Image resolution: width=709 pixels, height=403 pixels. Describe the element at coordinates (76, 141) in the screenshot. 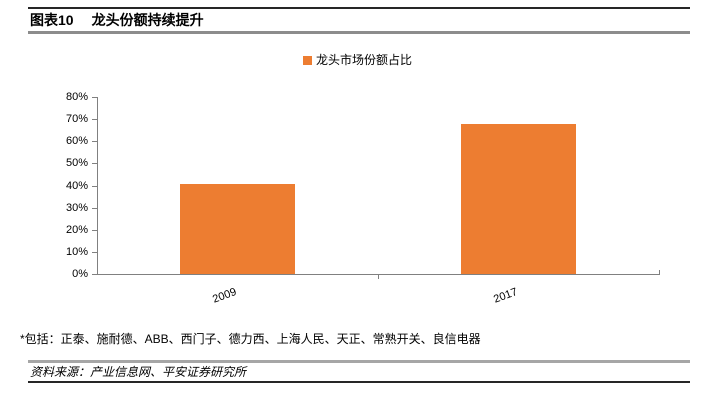

I see `y-axis-tick-label: 60%` at that location.